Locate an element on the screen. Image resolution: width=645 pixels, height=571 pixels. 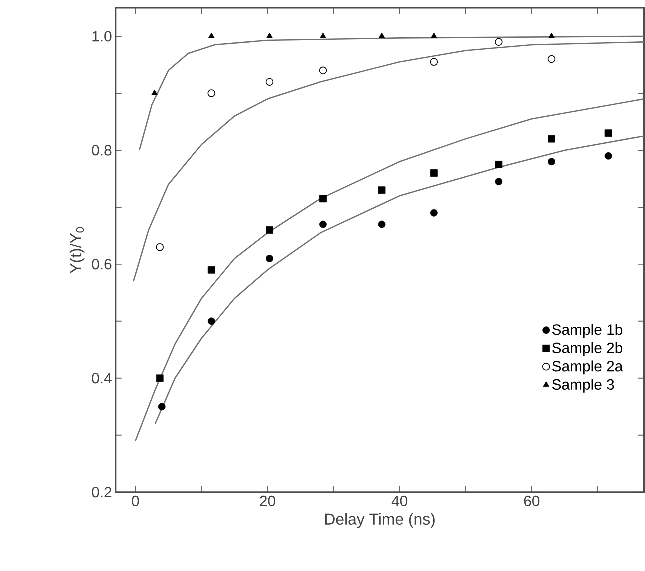
y-tick-label: 0.8 is located at coordinates (102, 150).